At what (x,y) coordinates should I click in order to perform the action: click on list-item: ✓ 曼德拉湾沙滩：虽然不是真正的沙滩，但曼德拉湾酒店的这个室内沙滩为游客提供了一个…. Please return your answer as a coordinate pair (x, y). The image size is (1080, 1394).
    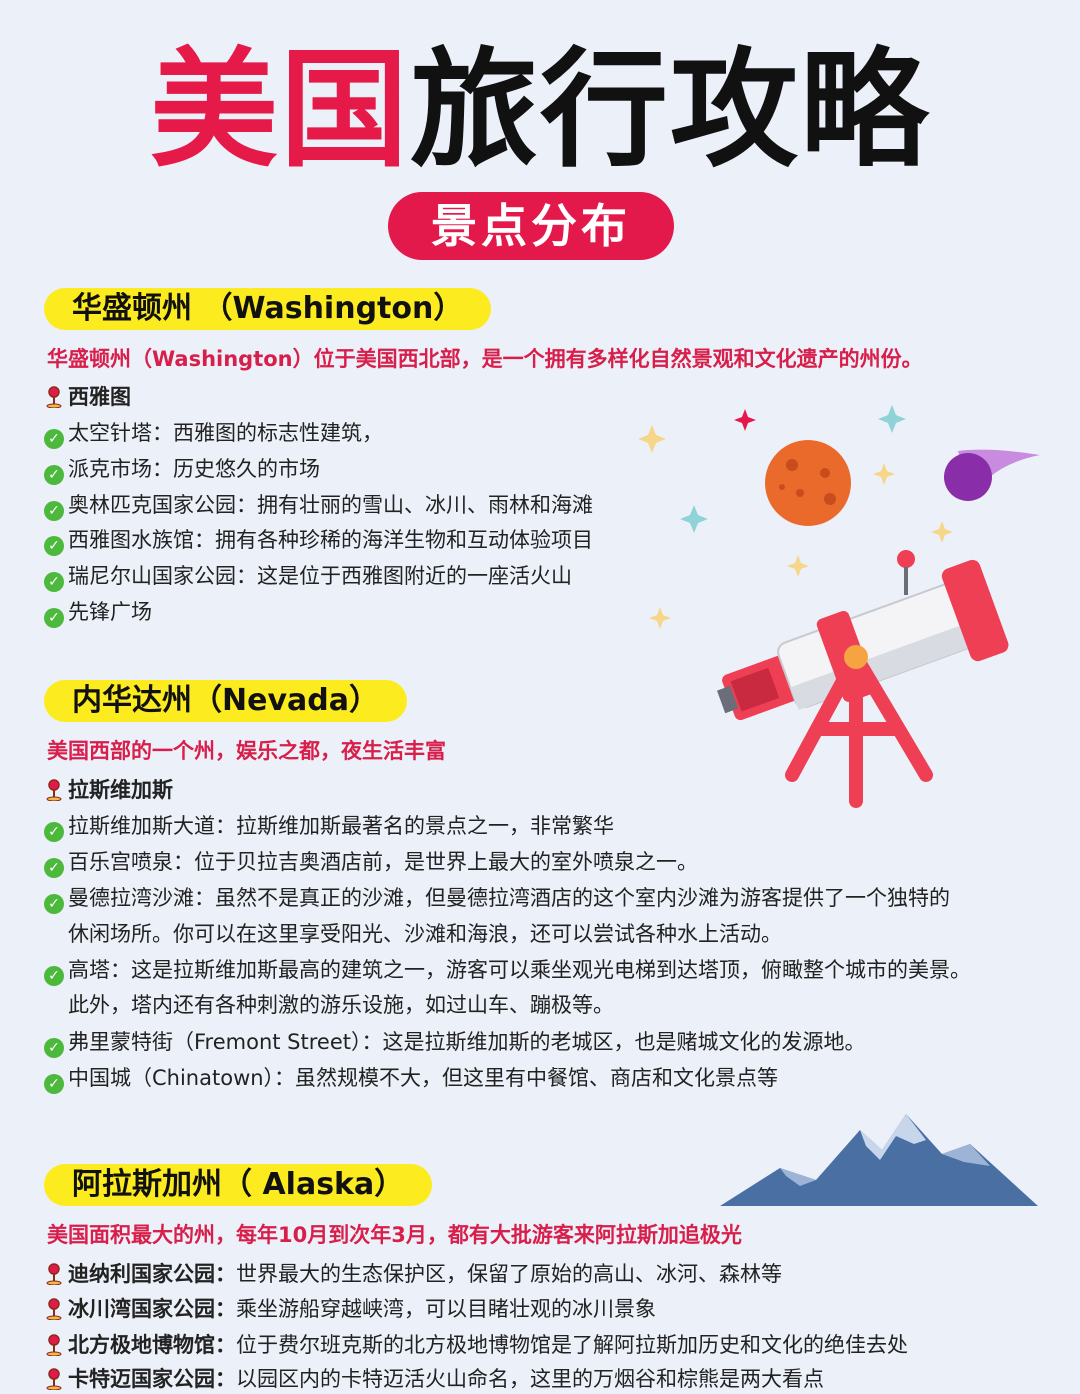
    Looking at the image, I should click on (497, 898).